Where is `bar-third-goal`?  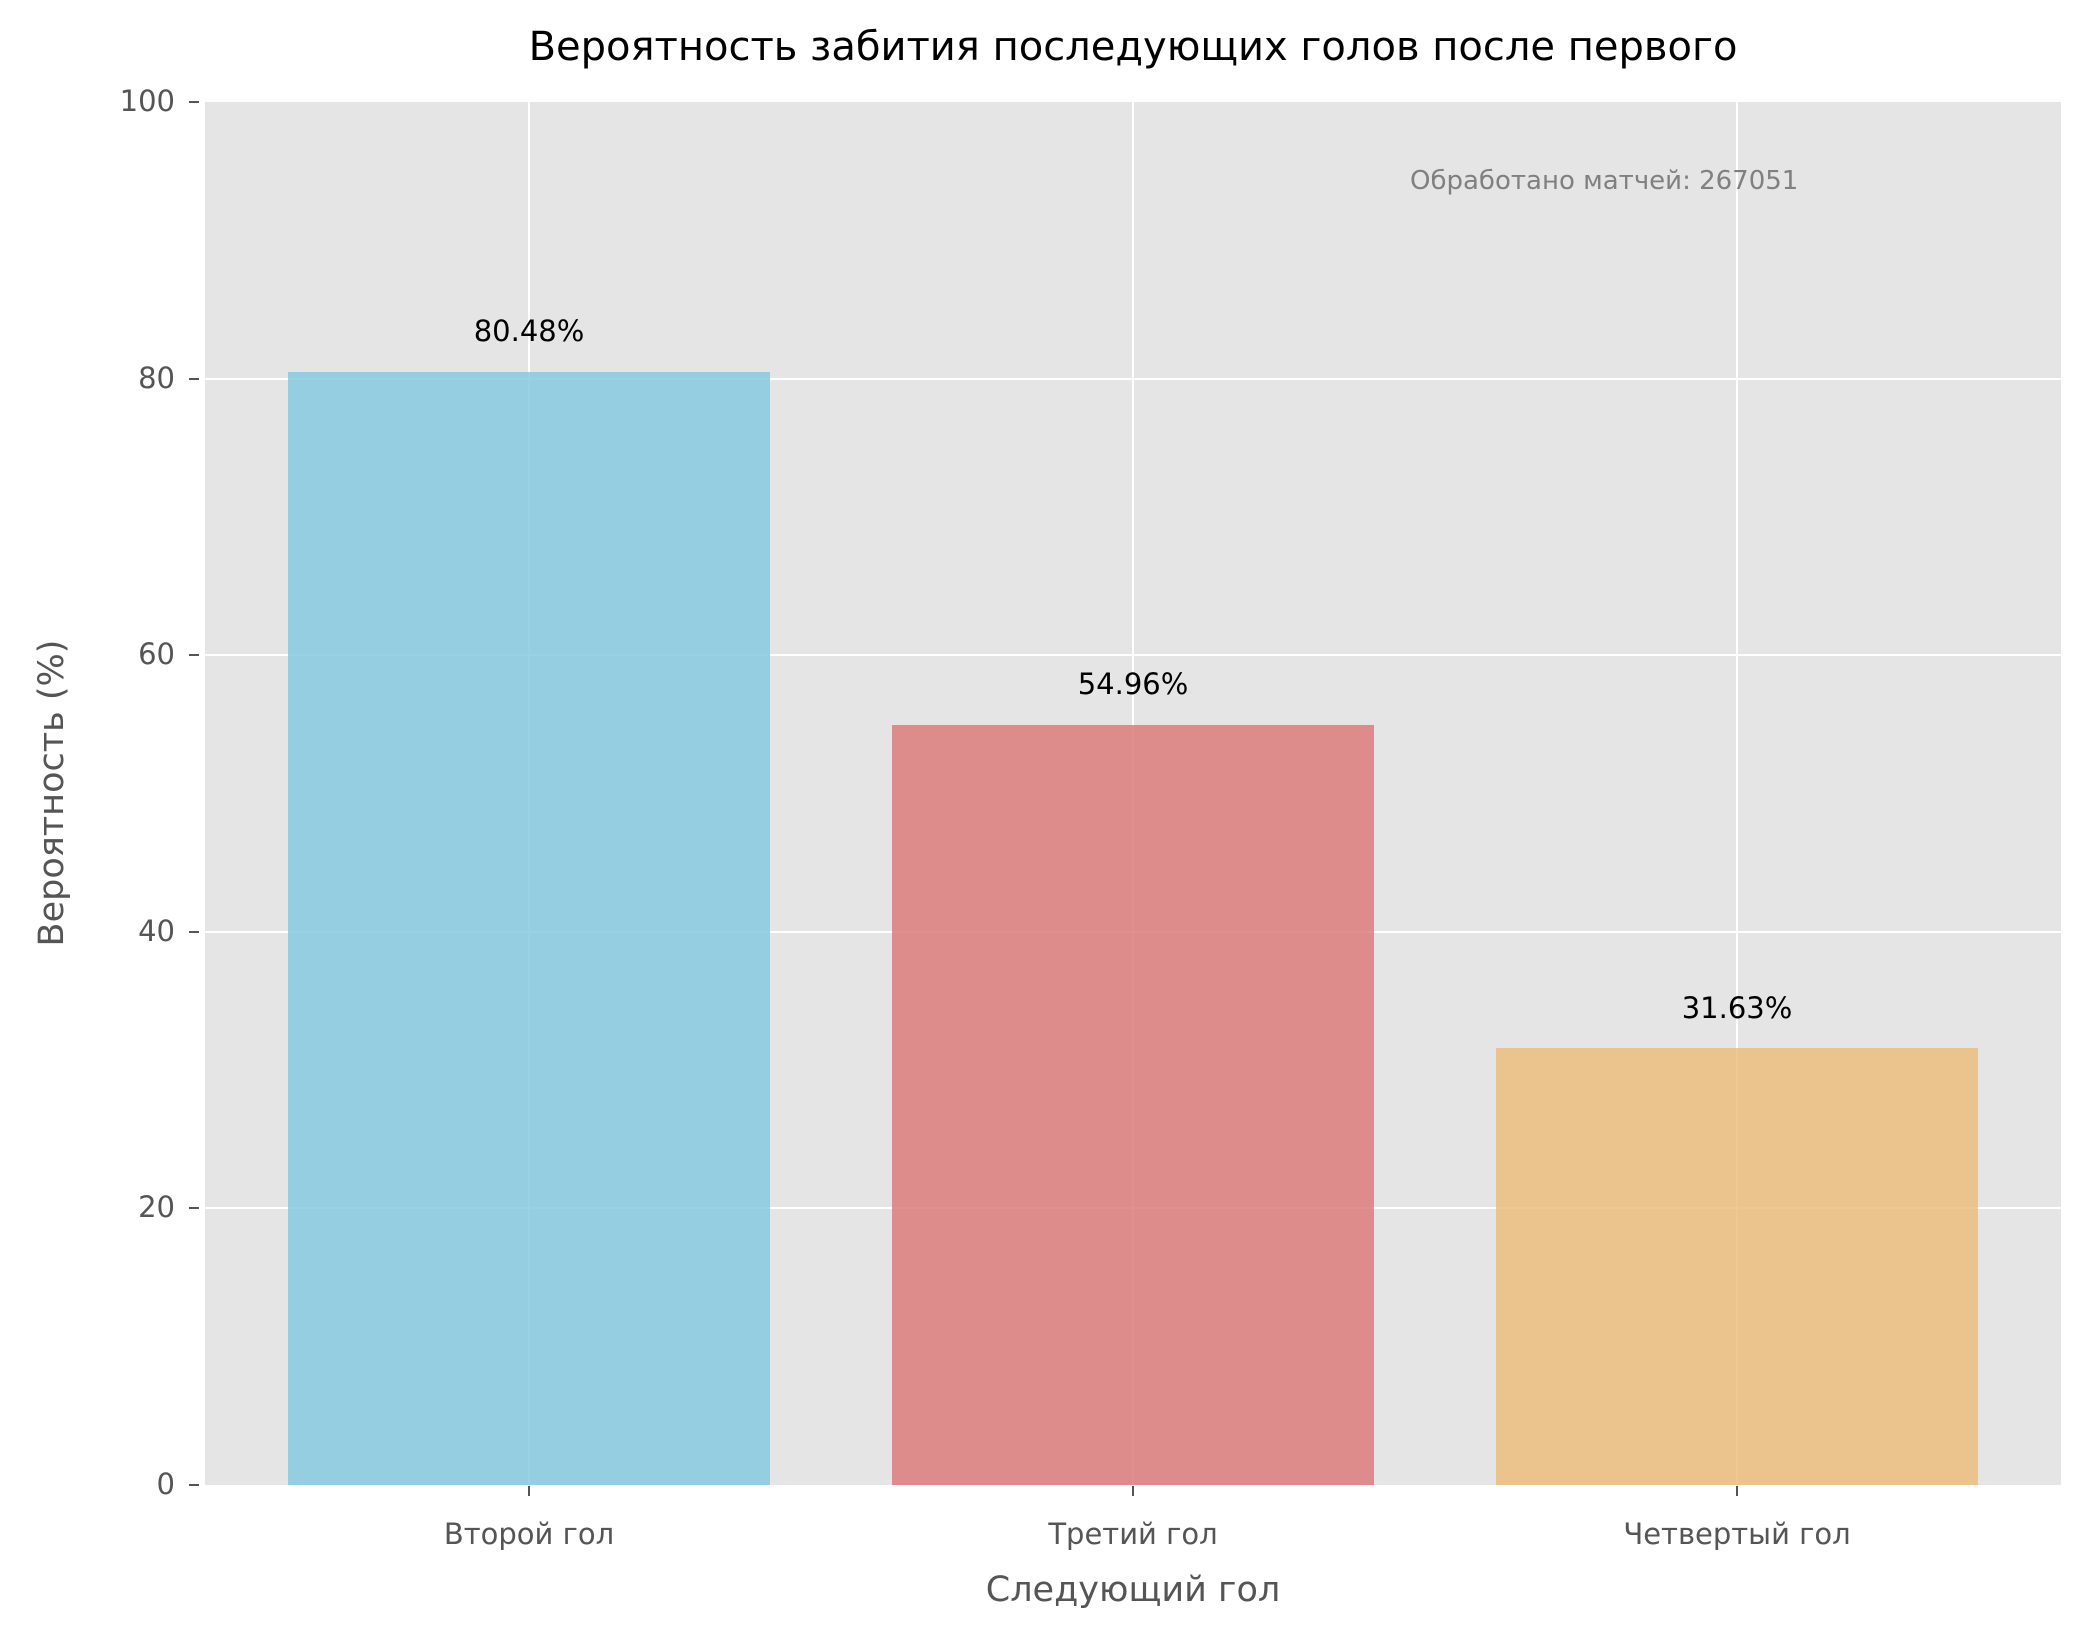 bar-third-goal is located at coordinates (1133, 1105).